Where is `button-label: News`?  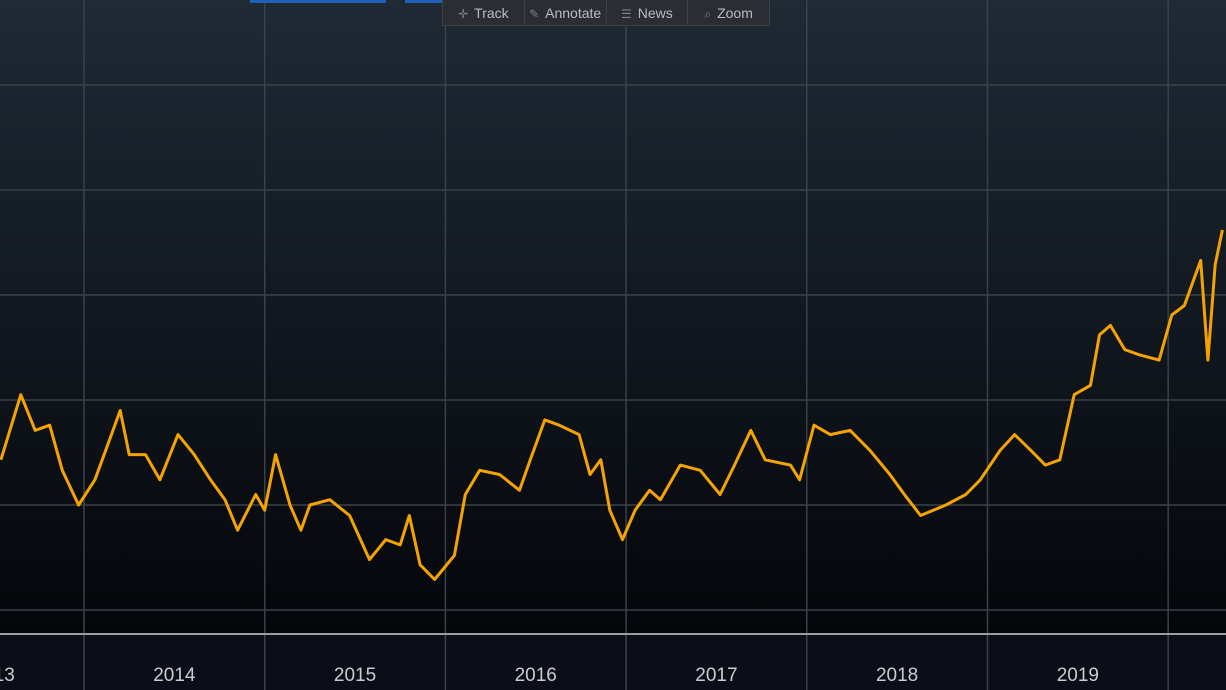
button-label: News is located at coordinates (655, 12).